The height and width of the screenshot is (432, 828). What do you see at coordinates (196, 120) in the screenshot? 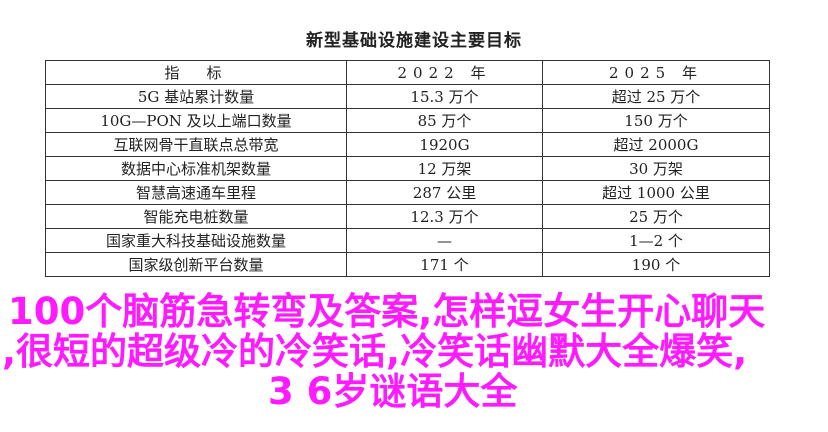
I see `indicator-cell: 10G—PON 及以上端口数量` at bounding box center [196, 120].